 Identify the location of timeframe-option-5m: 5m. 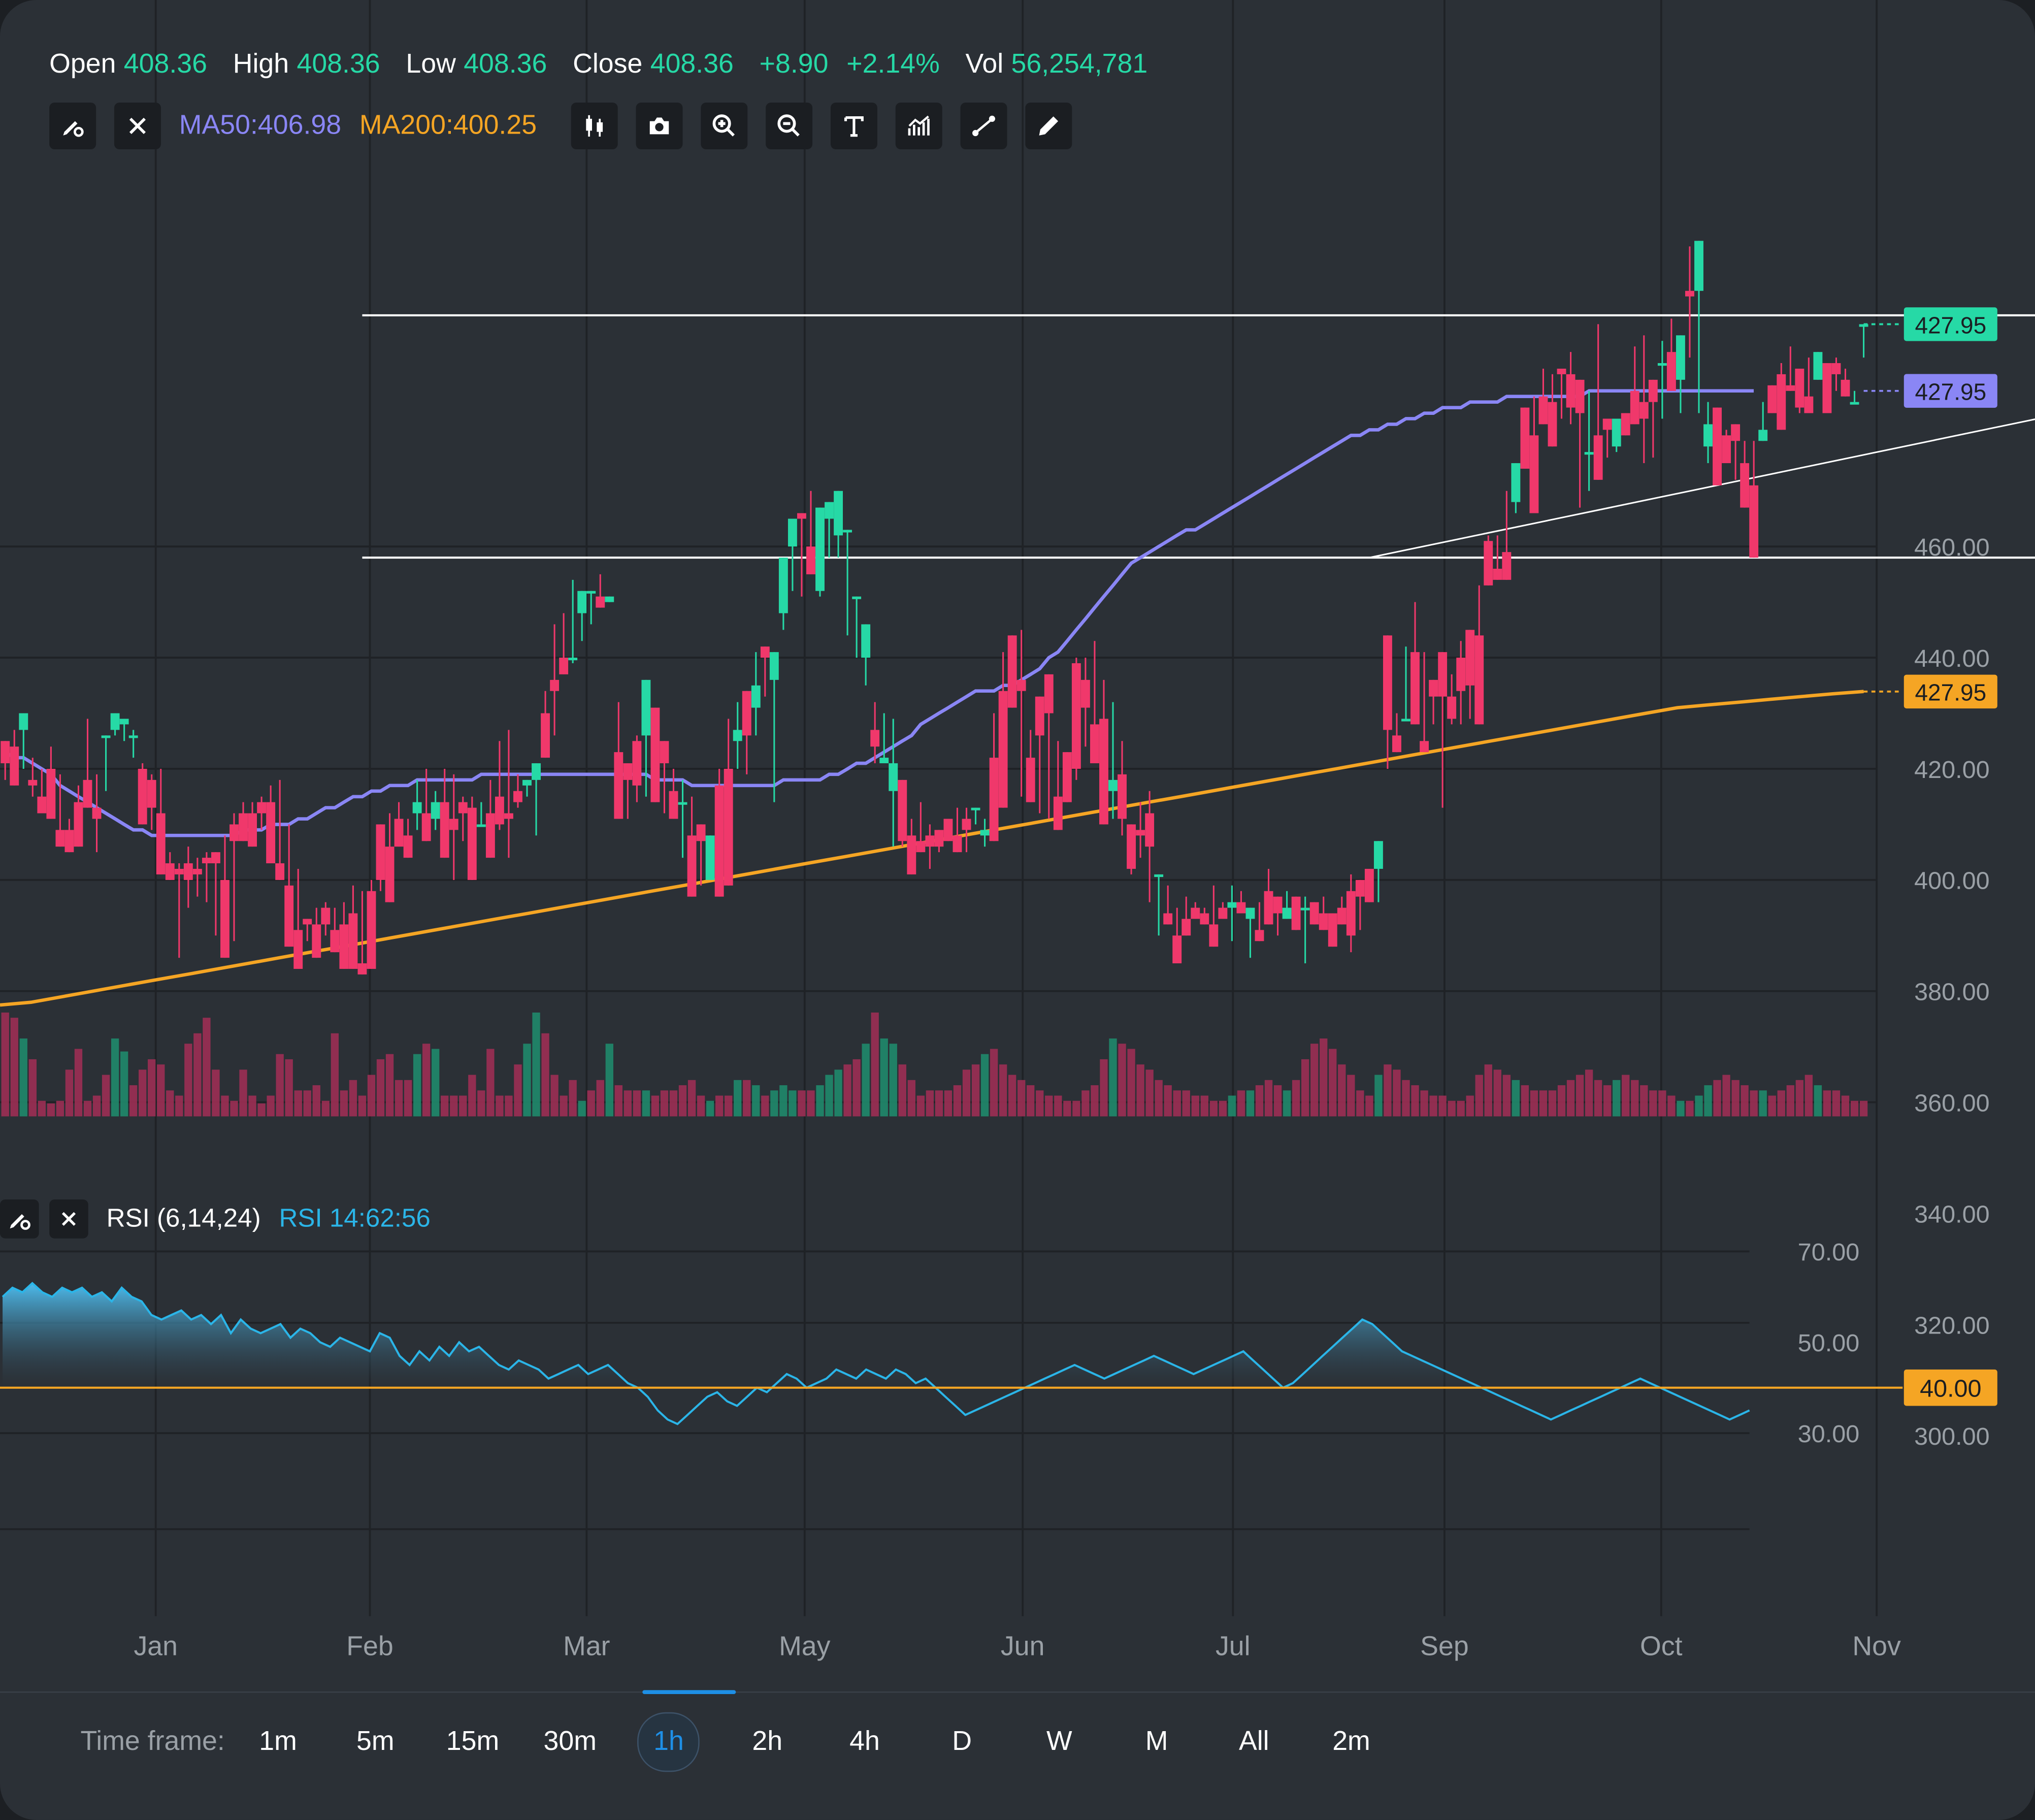
(375, 1742).